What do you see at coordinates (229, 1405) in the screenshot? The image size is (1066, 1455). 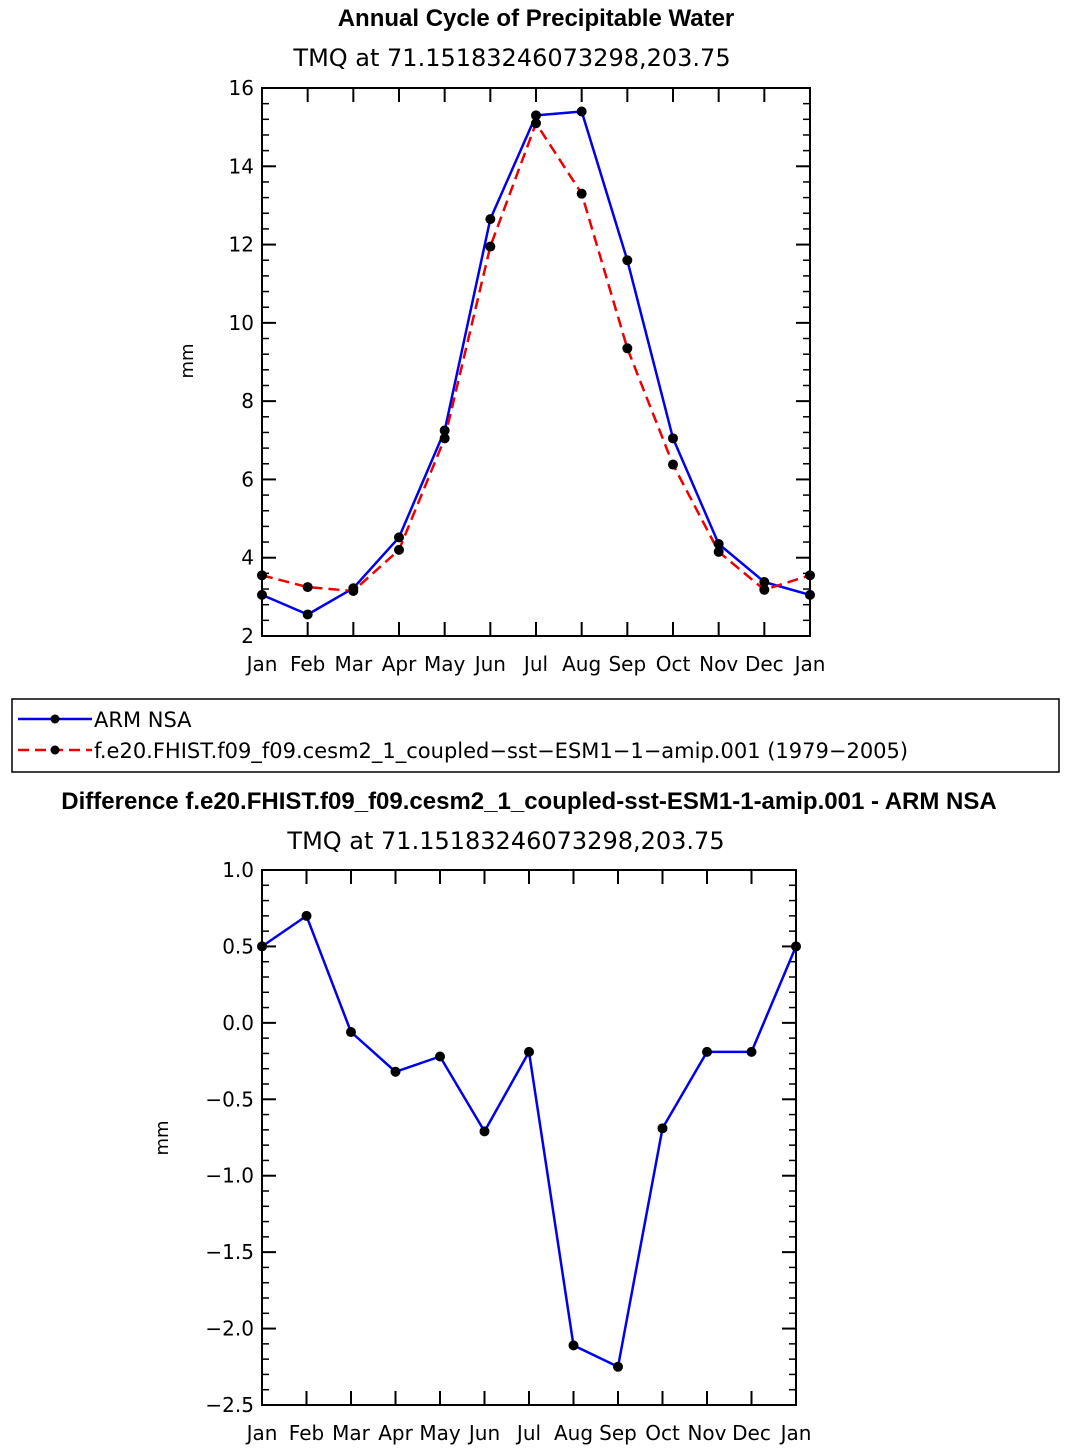 I see `chart2-ytick-label: −2.5` at bounding box center [229, 1405].